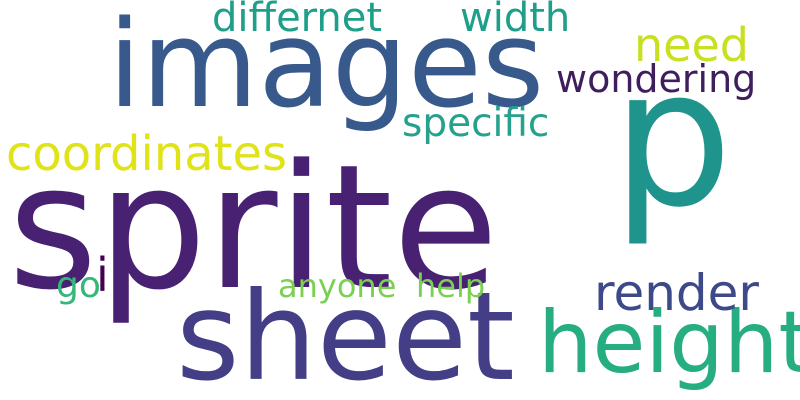 The image size is (800, 400). What do you see at coordinates (147, 154) in the screenshot?
I see `word-coordinates: coordinates` at bounding box center [147, 154].